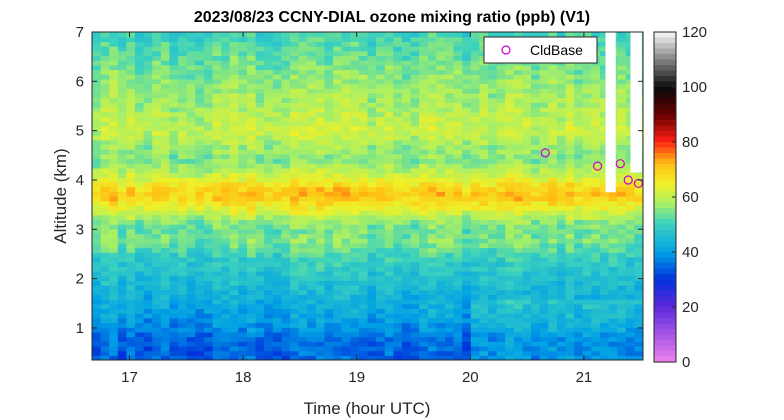 The image size is (784, 420). Describe the element at coordinates (694, 87) in the screenshot. I see `colorbar-tick-label: 100` at that location.